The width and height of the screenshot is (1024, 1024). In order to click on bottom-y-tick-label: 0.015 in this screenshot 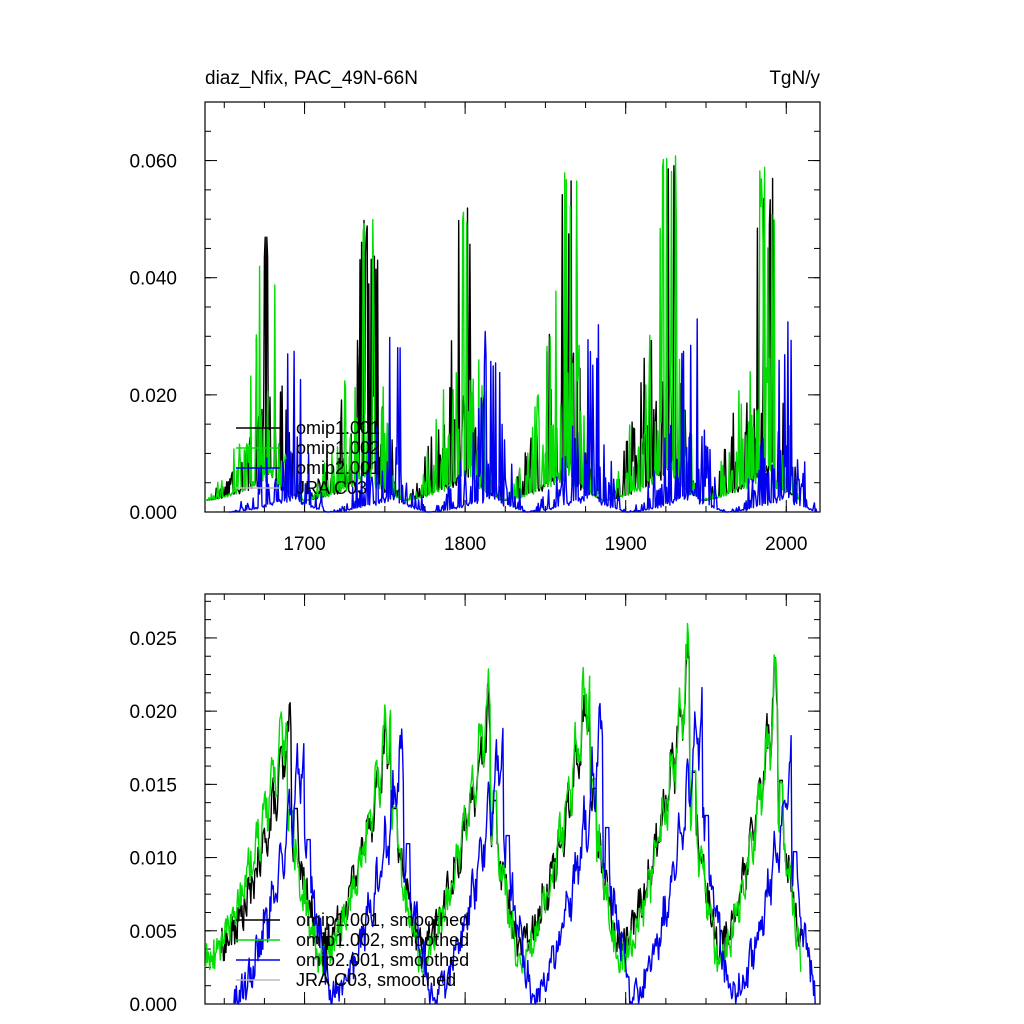, I will do `click(153, 785)`.